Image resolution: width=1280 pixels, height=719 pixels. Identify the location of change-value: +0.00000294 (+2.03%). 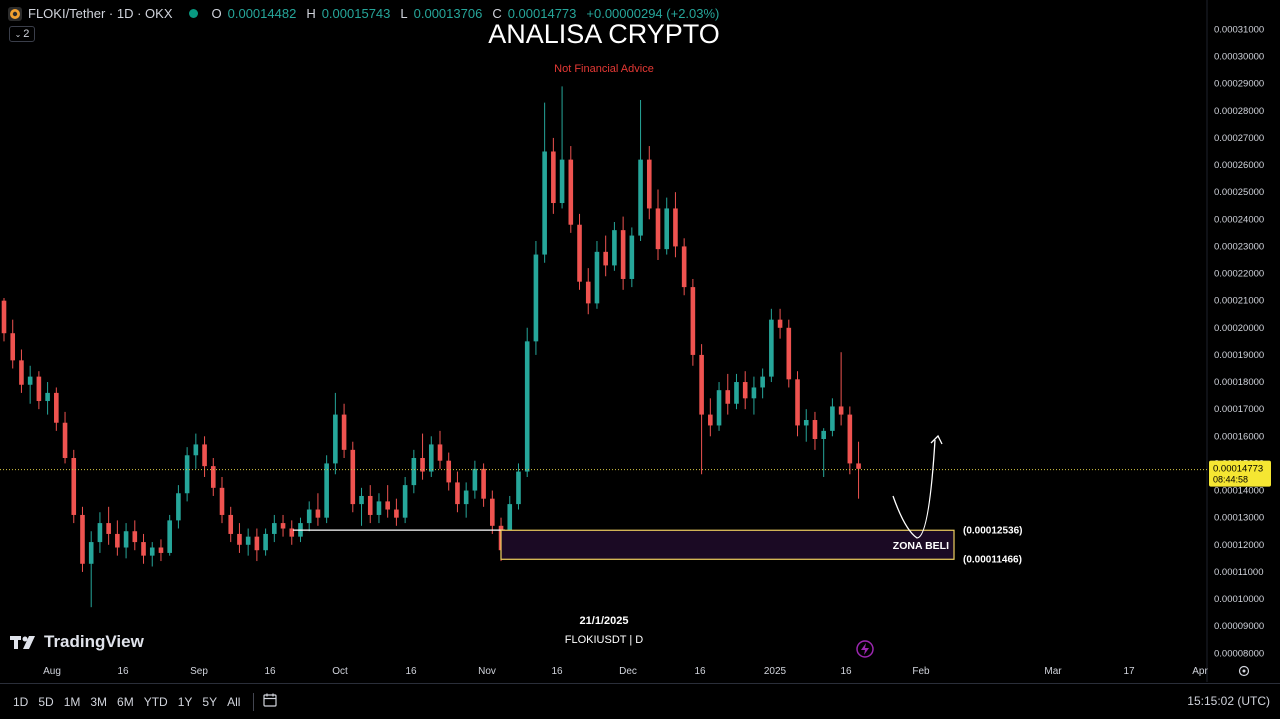
(653, 13).